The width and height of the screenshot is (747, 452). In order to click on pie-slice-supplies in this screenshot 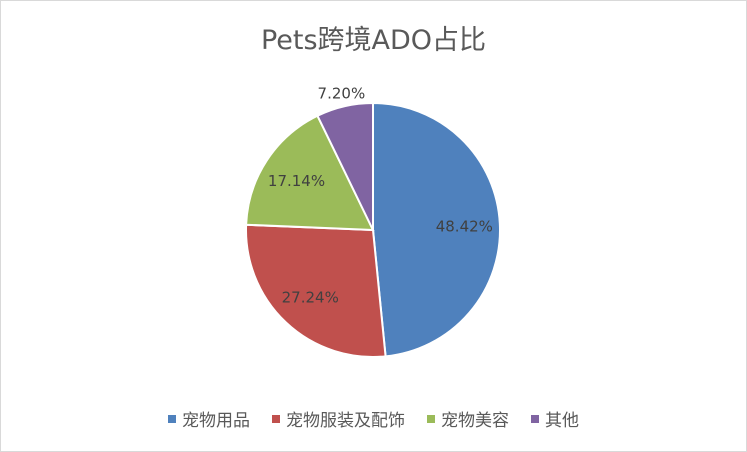, I will do `click(436, 229)`.